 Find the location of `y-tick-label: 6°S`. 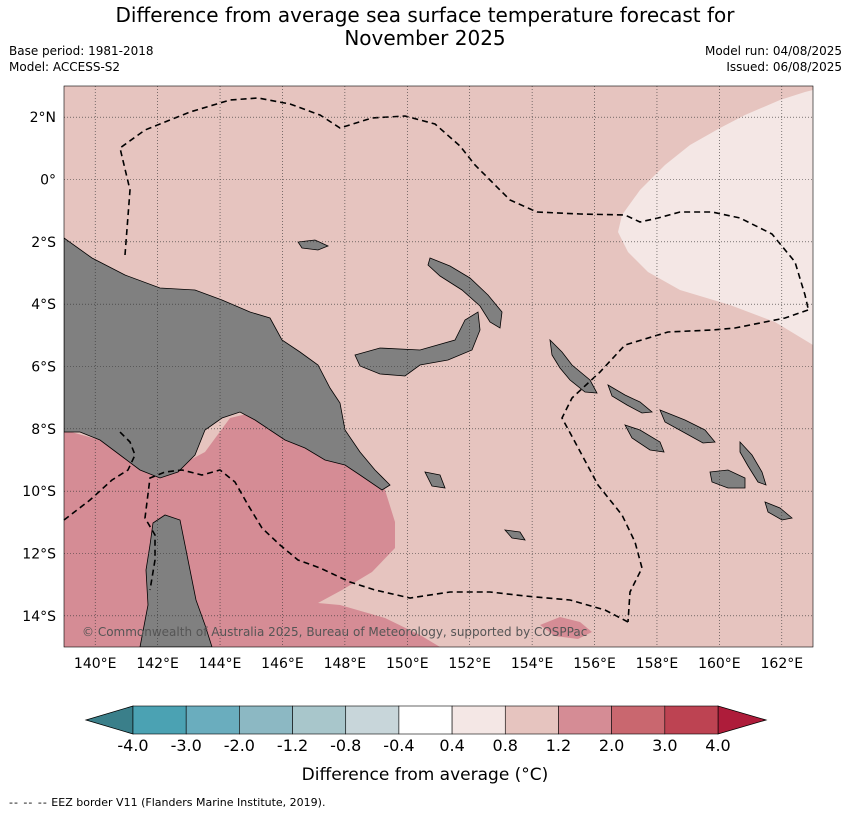

y-tick-label: 6°S is located at coordinates (43, 368).